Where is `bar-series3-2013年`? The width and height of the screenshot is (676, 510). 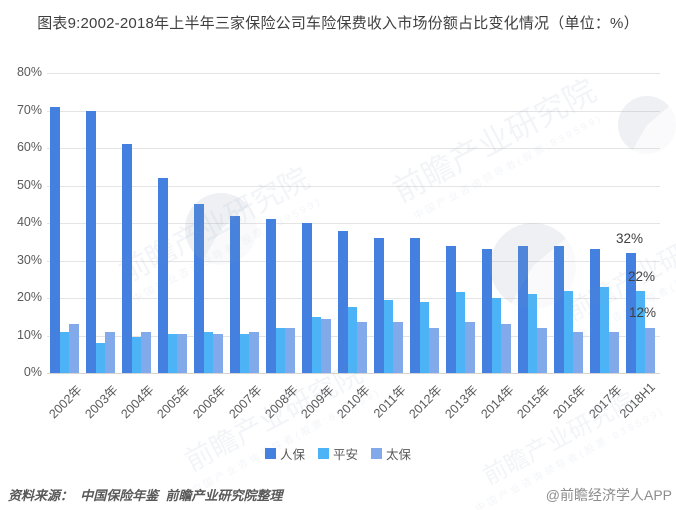 bar-series3-2013年 is located at coordinates (470, 347).